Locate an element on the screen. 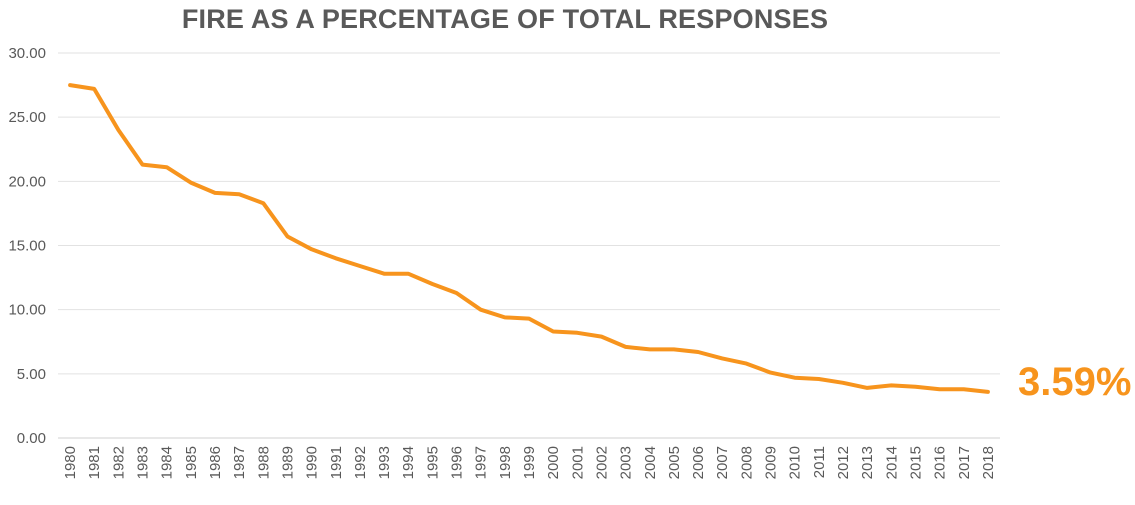 The width and height of the screenshot is (1135, 505). x-tick-label: 2013 is located at coordinates (867, 462).